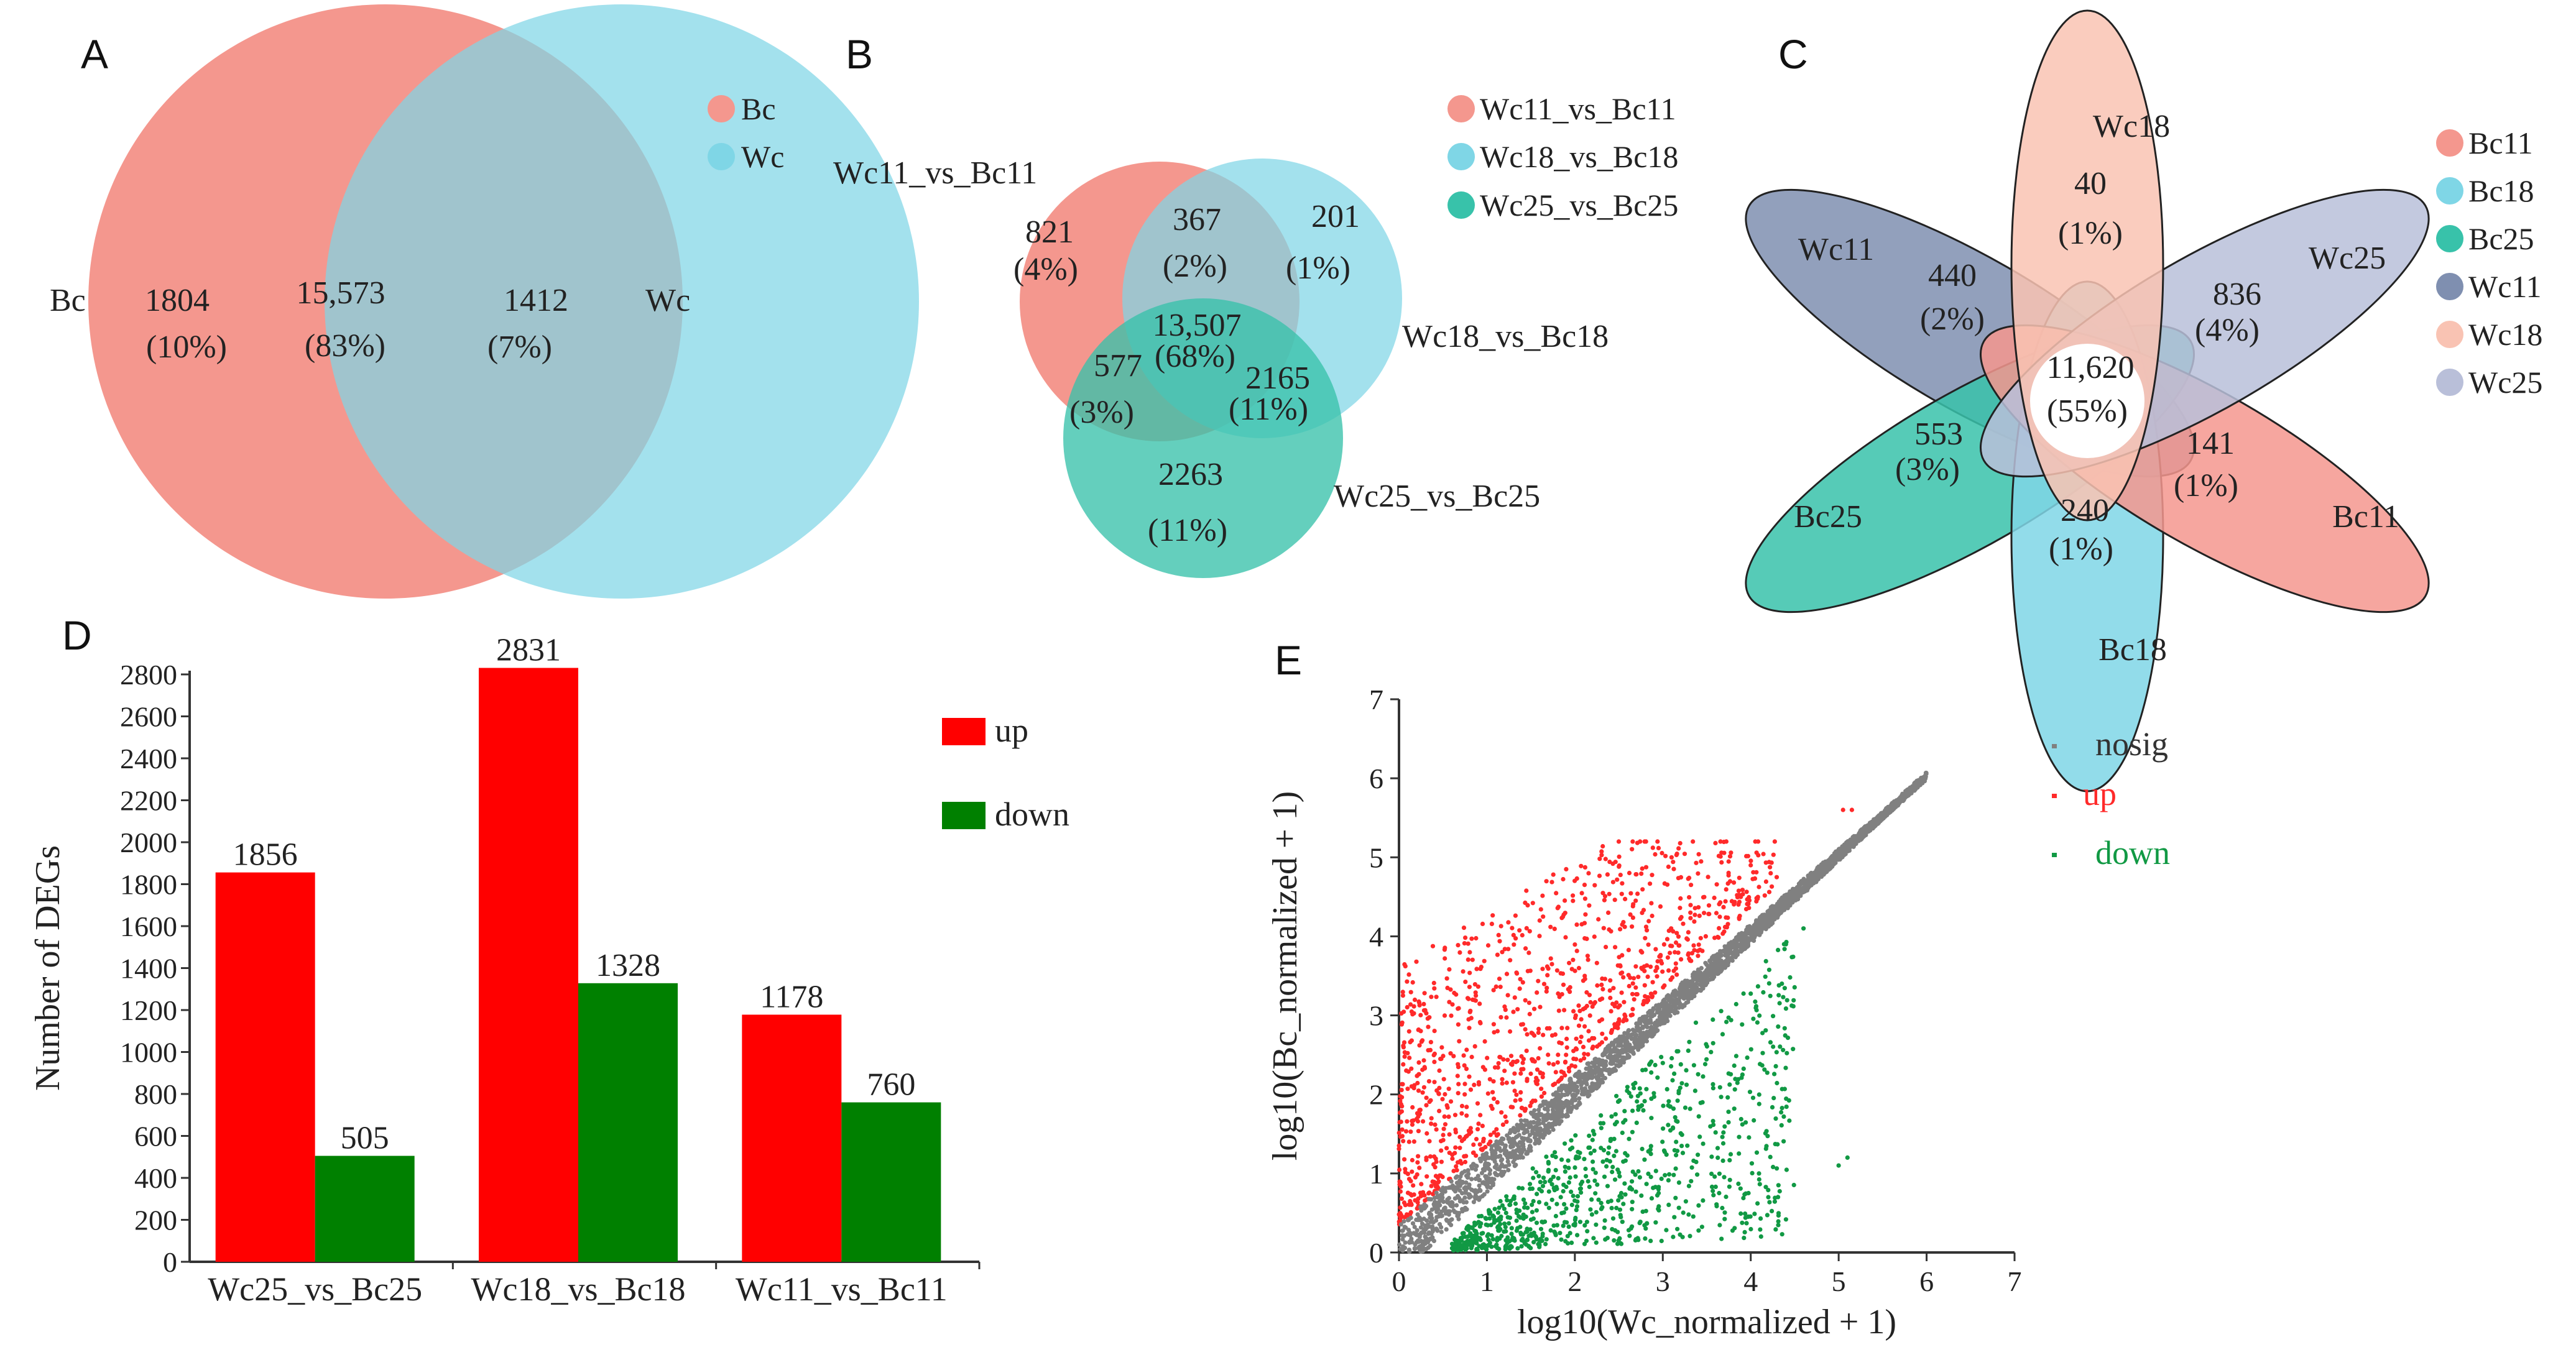  I want to click on bar-down, so click(365, 1209).